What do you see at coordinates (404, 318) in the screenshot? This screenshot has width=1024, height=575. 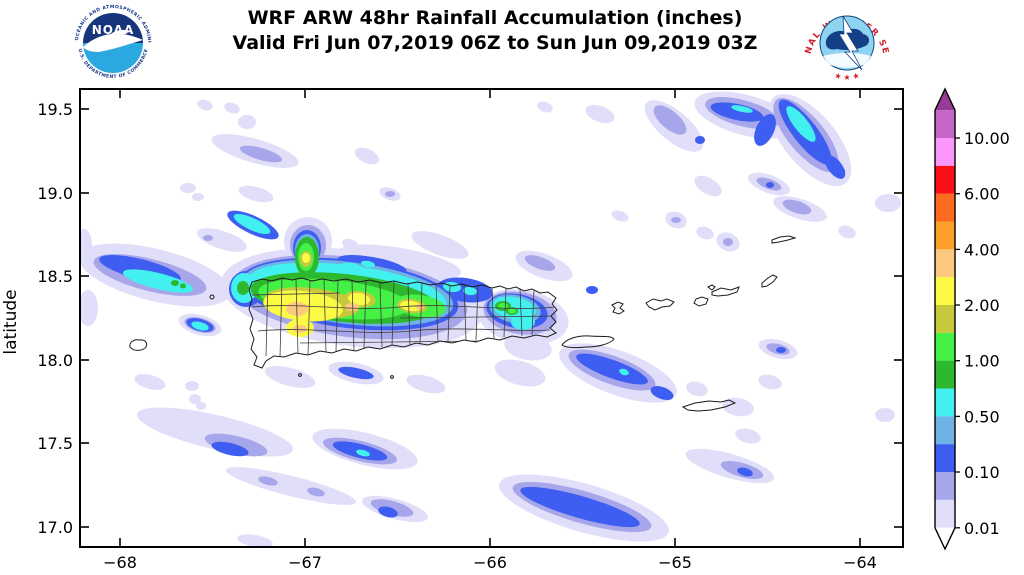 I see `municipality-borders` at bounding box center [404, 318].